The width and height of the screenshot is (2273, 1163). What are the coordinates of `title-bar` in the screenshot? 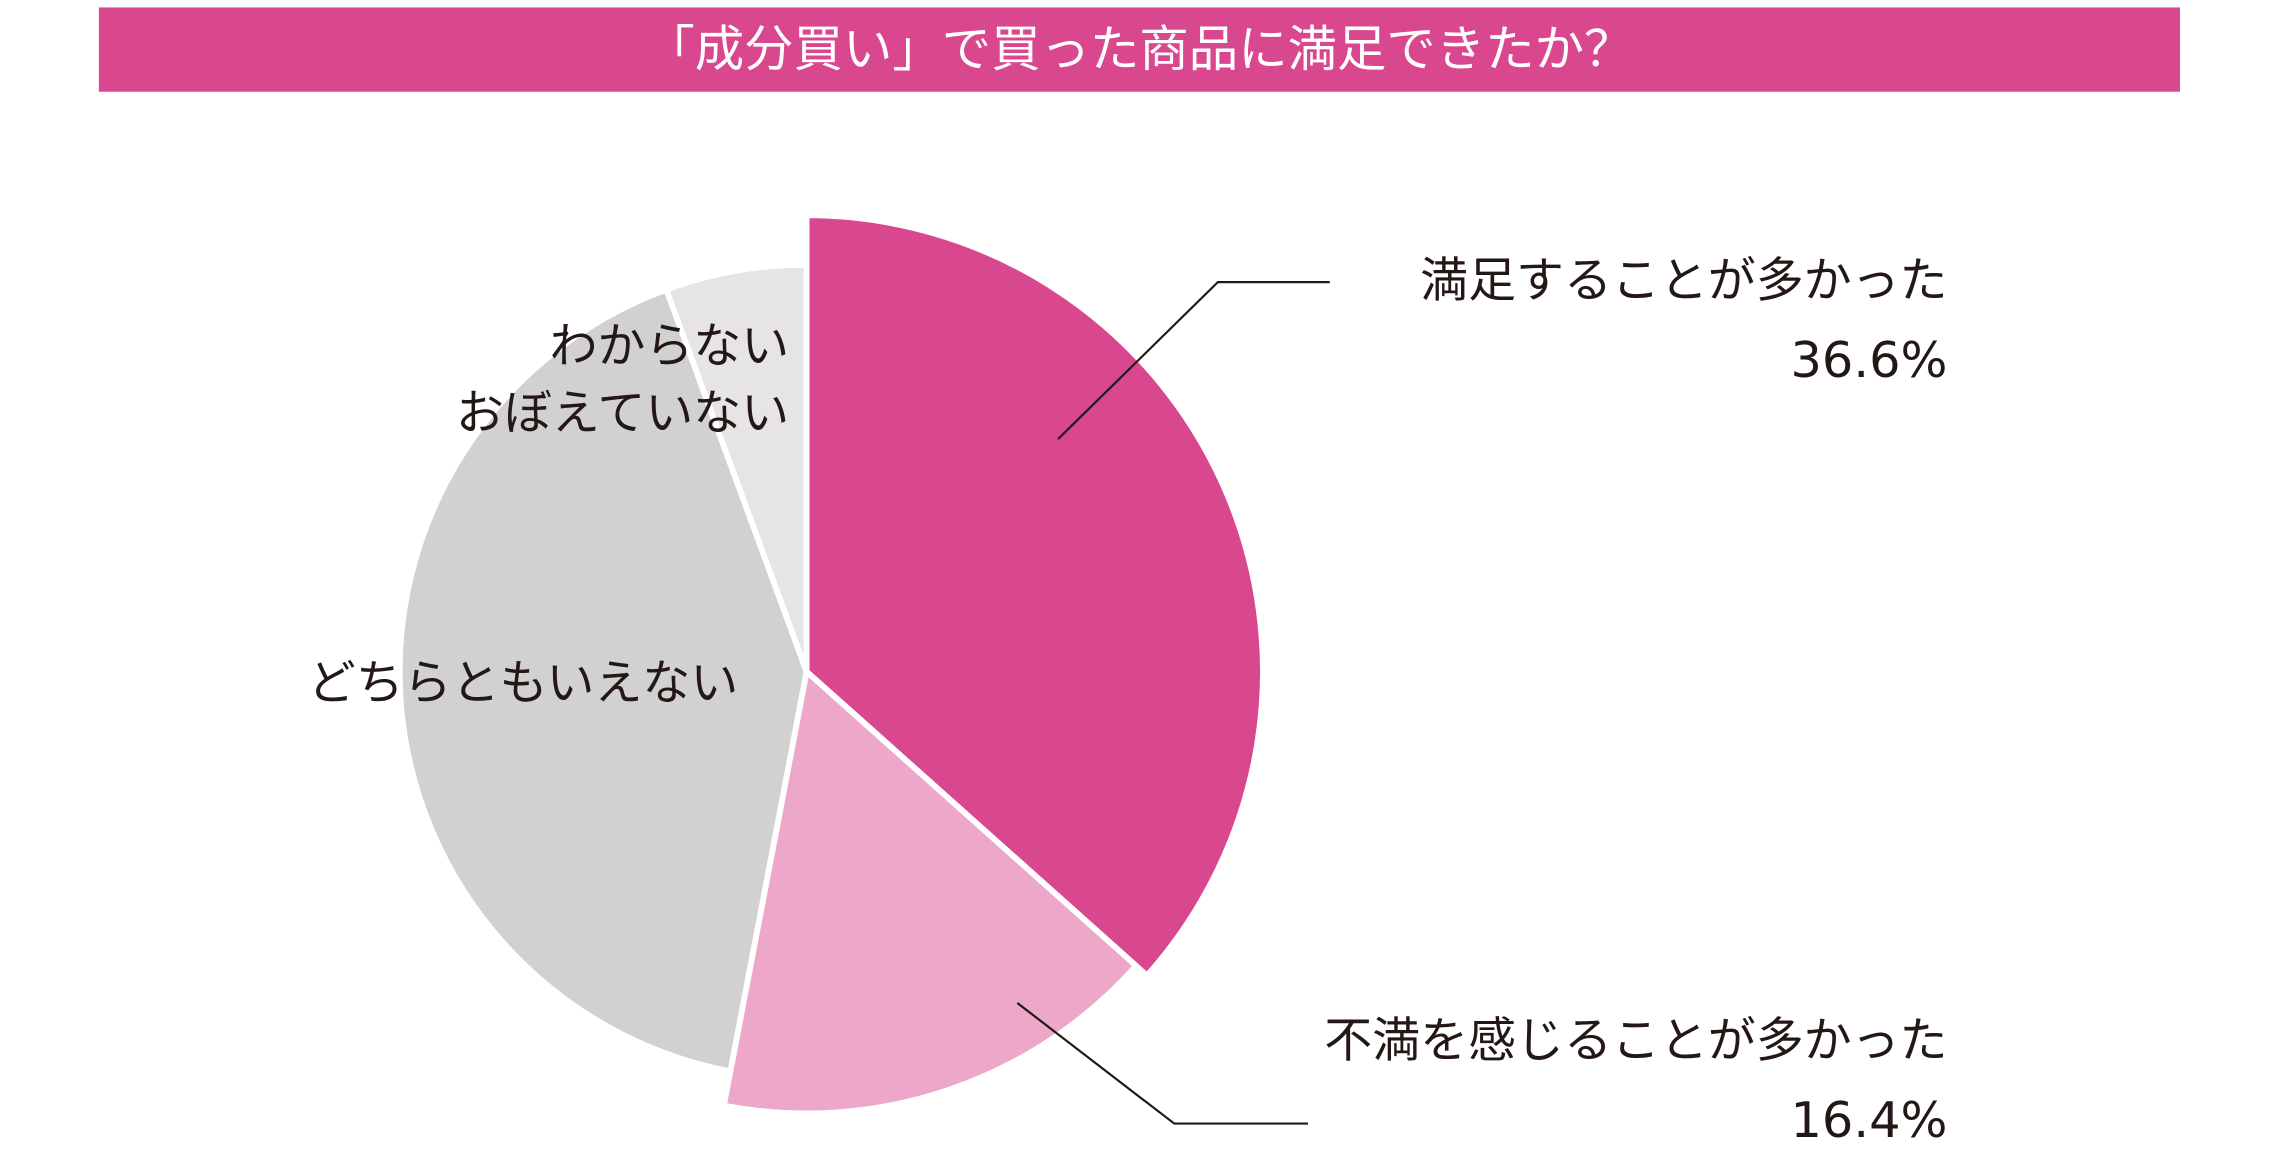 It's located at (1139, 49).